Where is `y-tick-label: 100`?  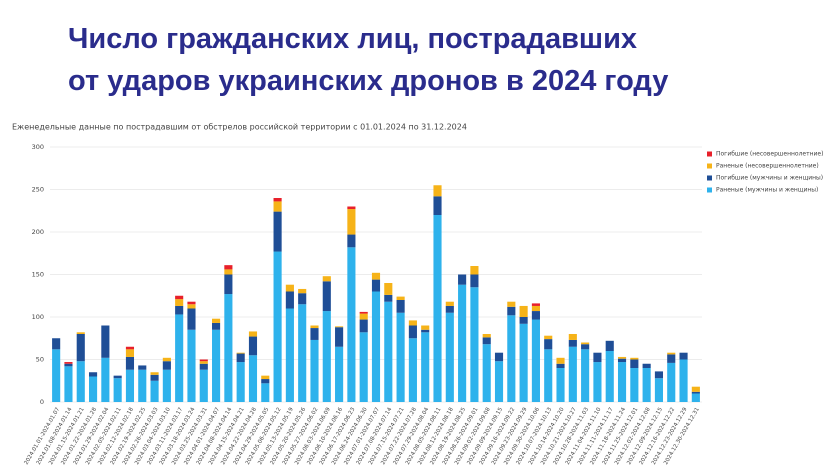
y-tick-label: 100 is located at coordinates (38, 317).